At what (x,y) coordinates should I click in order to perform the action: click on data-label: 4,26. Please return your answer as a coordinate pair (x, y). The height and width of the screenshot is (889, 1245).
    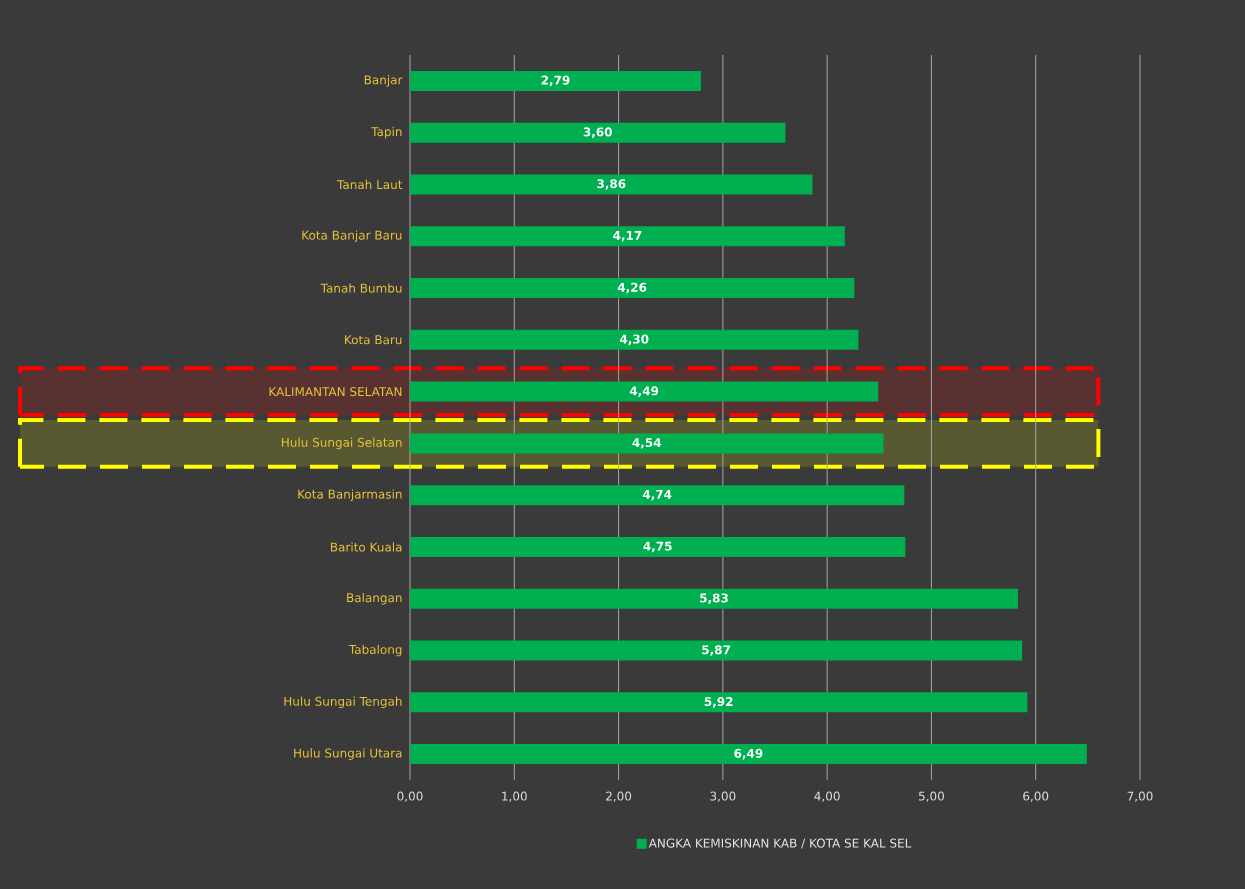
    Looking at the image, I should click on (632, 288).